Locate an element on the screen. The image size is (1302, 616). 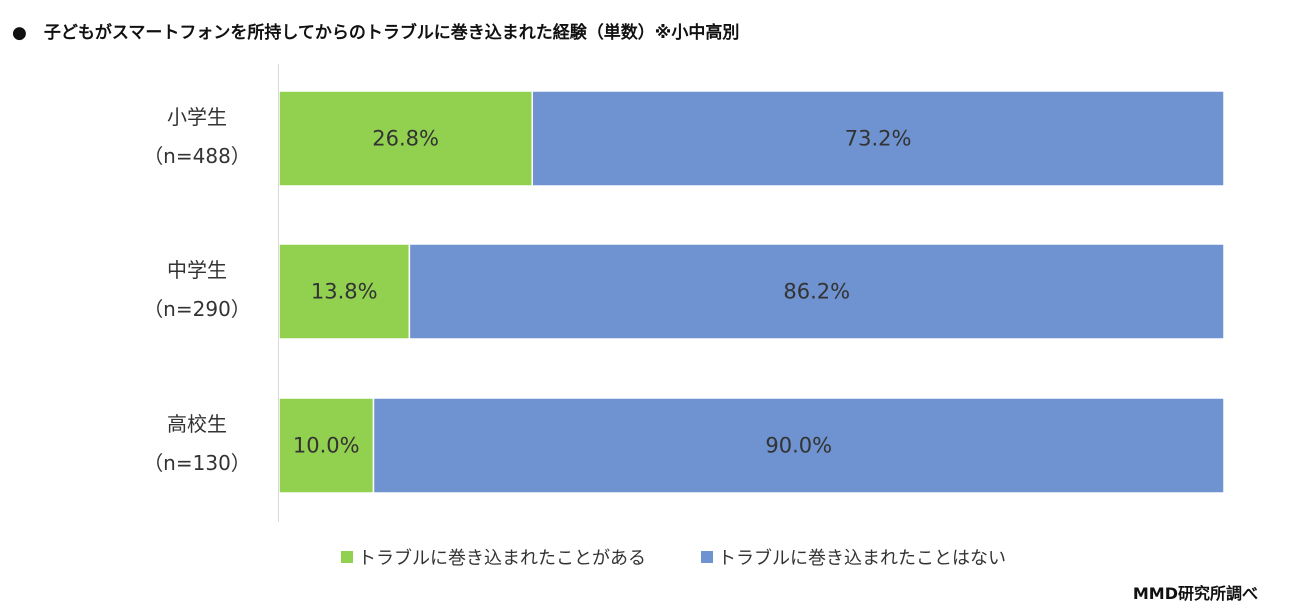
category-sample-size-3: （n=130） is located at coordinates (197, 463).